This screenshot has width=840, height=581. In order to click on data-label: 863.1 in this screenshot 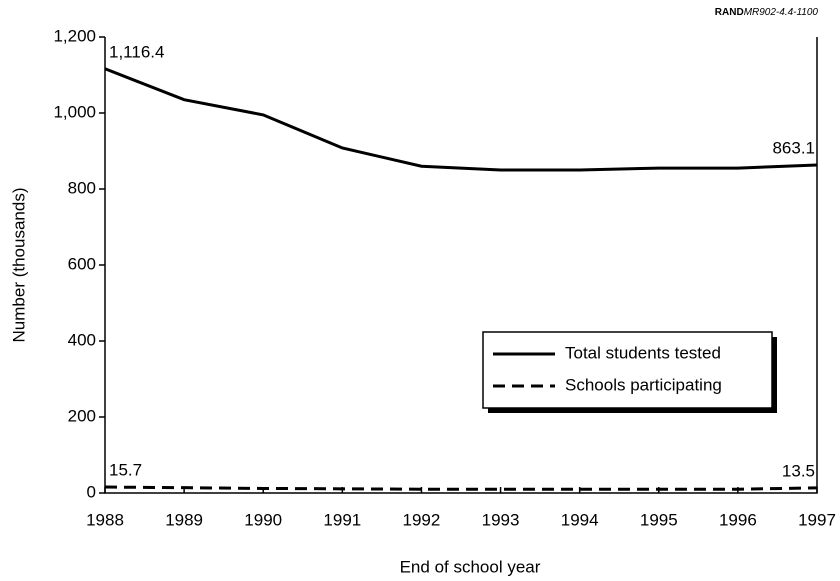, I will do `click(793, 148)`.